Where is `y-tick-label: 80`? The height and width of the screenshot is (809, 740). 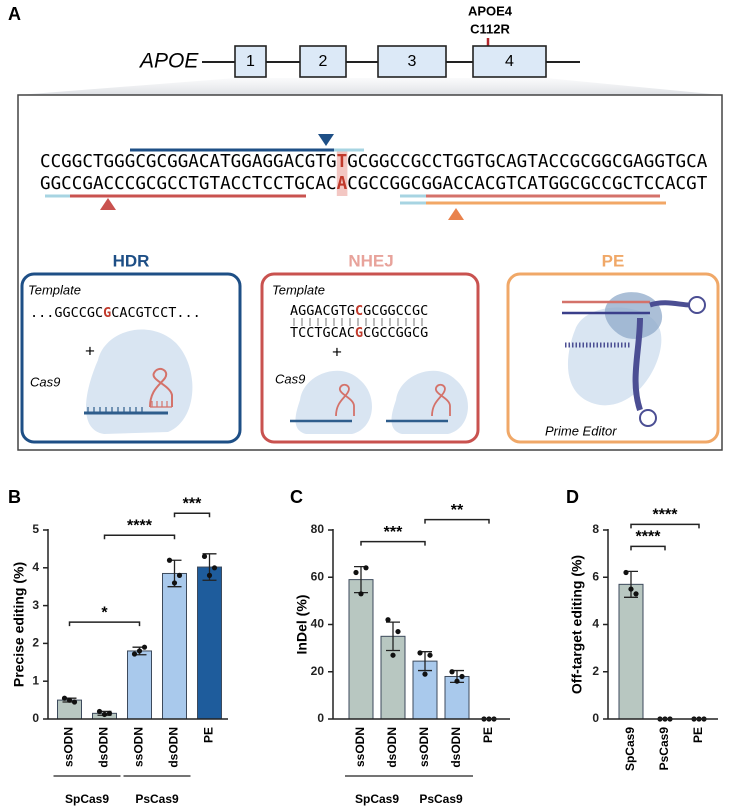 y-tick-label: 80 is located at coordinates (318, 529).